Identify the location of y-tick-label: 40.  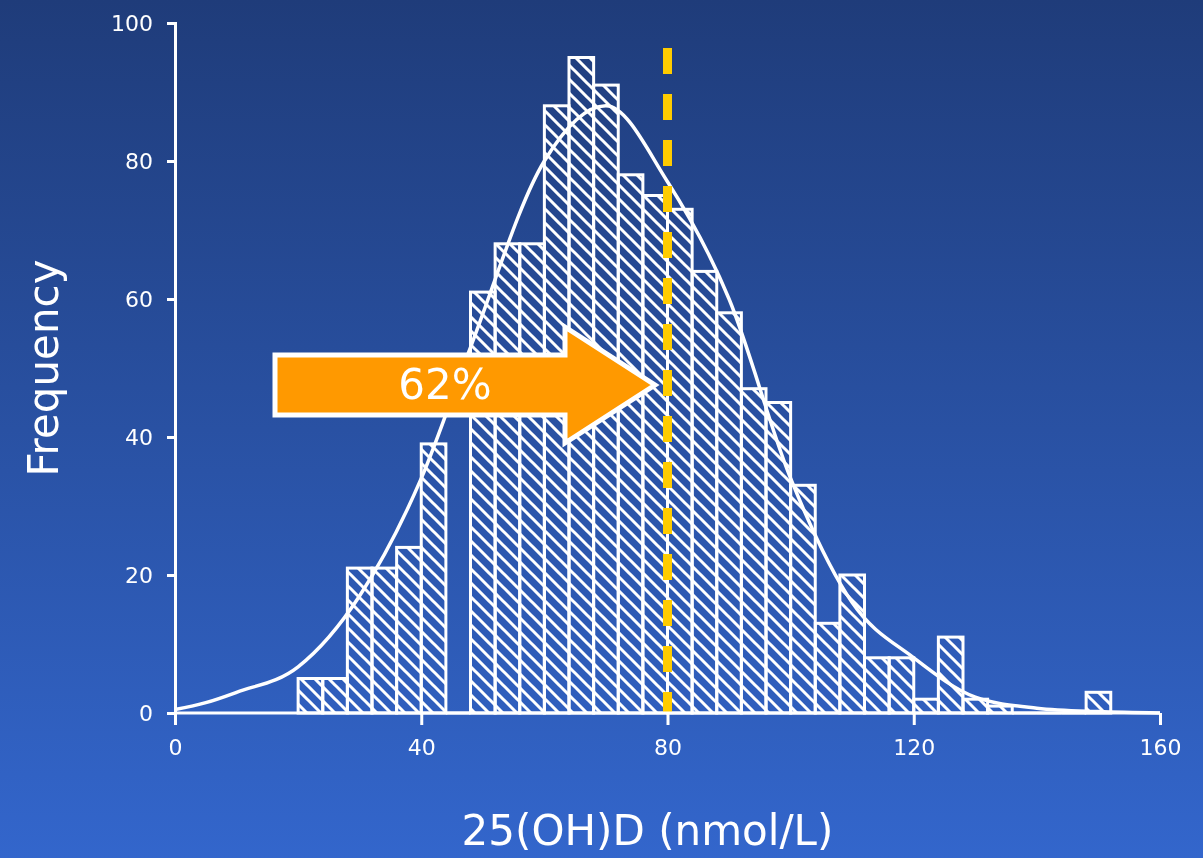
(139, 437).